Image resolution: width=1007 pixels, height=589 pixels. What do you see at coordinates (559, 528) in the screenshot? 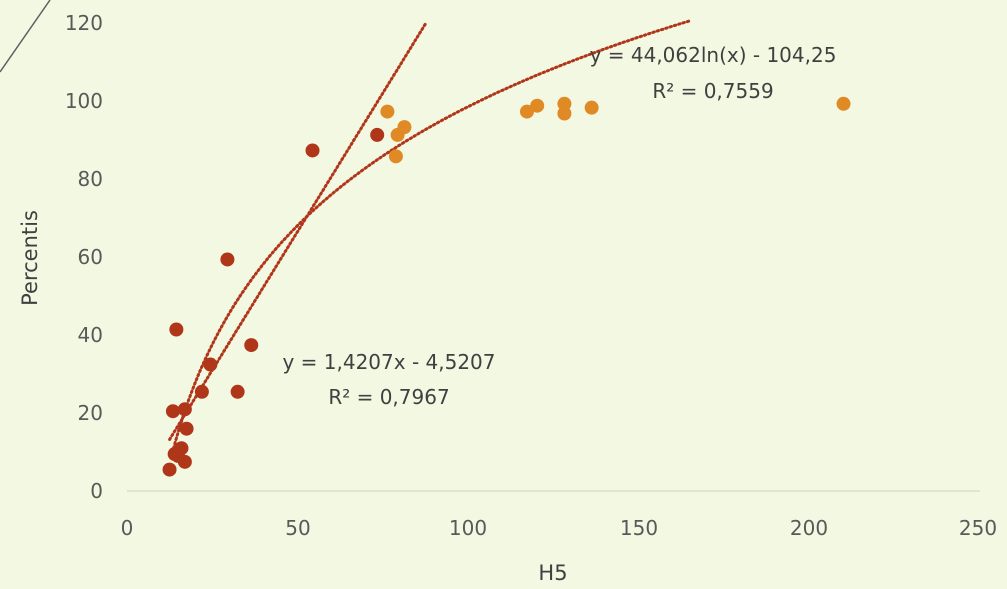
I see `x-axis-ticks: 0 50 100 150 200 250` at bounding box center [559, 528].